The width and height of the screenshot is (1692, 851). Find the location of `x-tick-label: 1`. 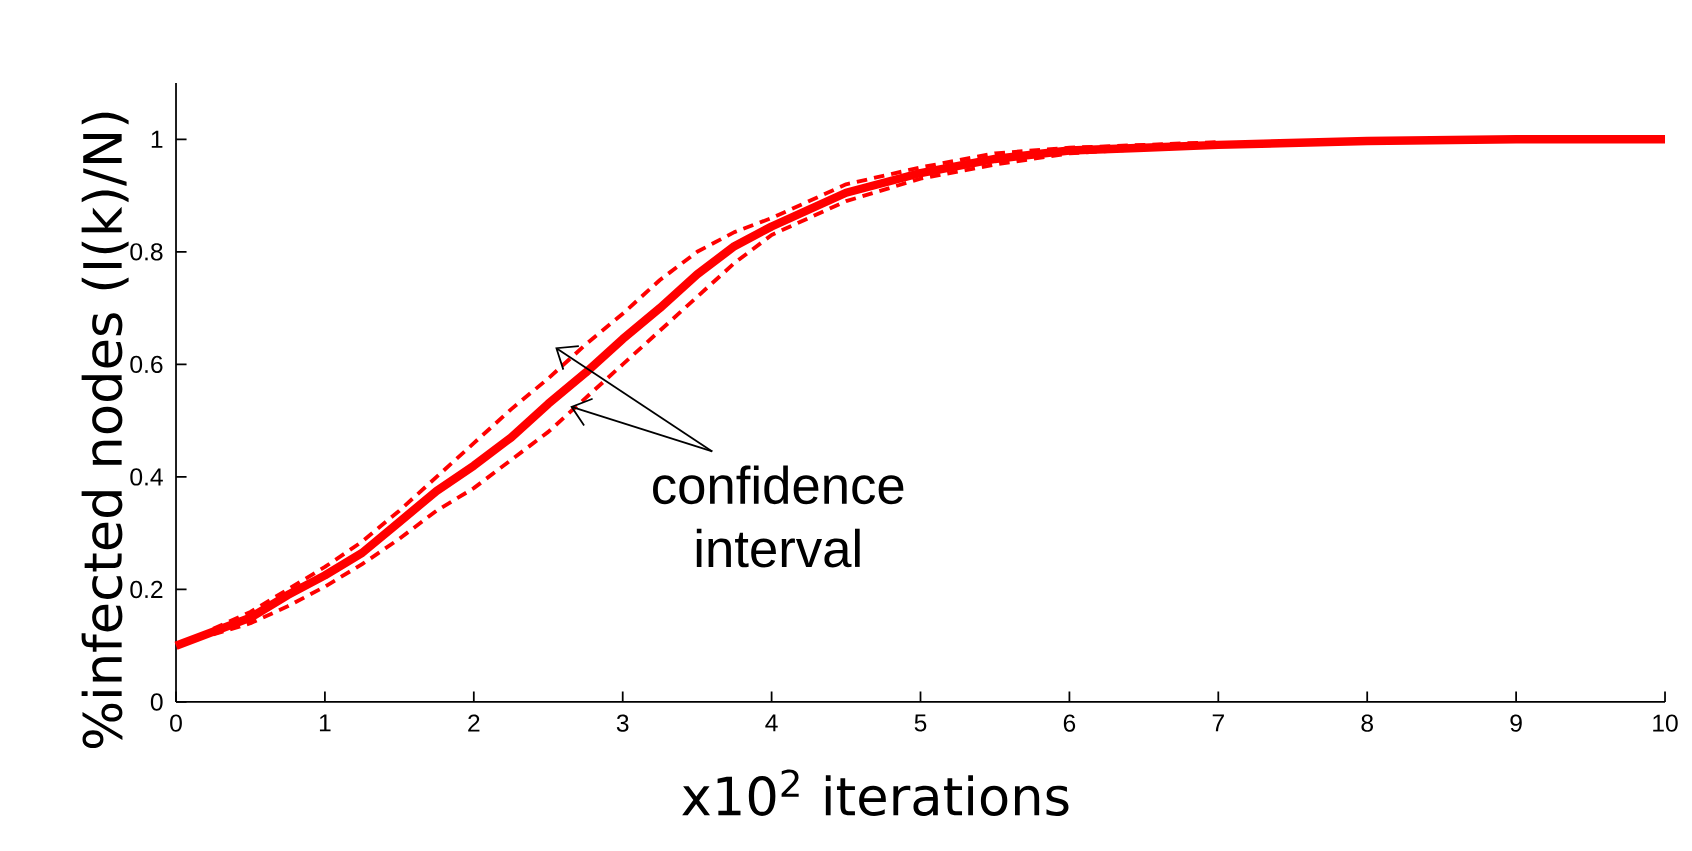

x-tick-label: 1 is located at coordinates (325, 723).